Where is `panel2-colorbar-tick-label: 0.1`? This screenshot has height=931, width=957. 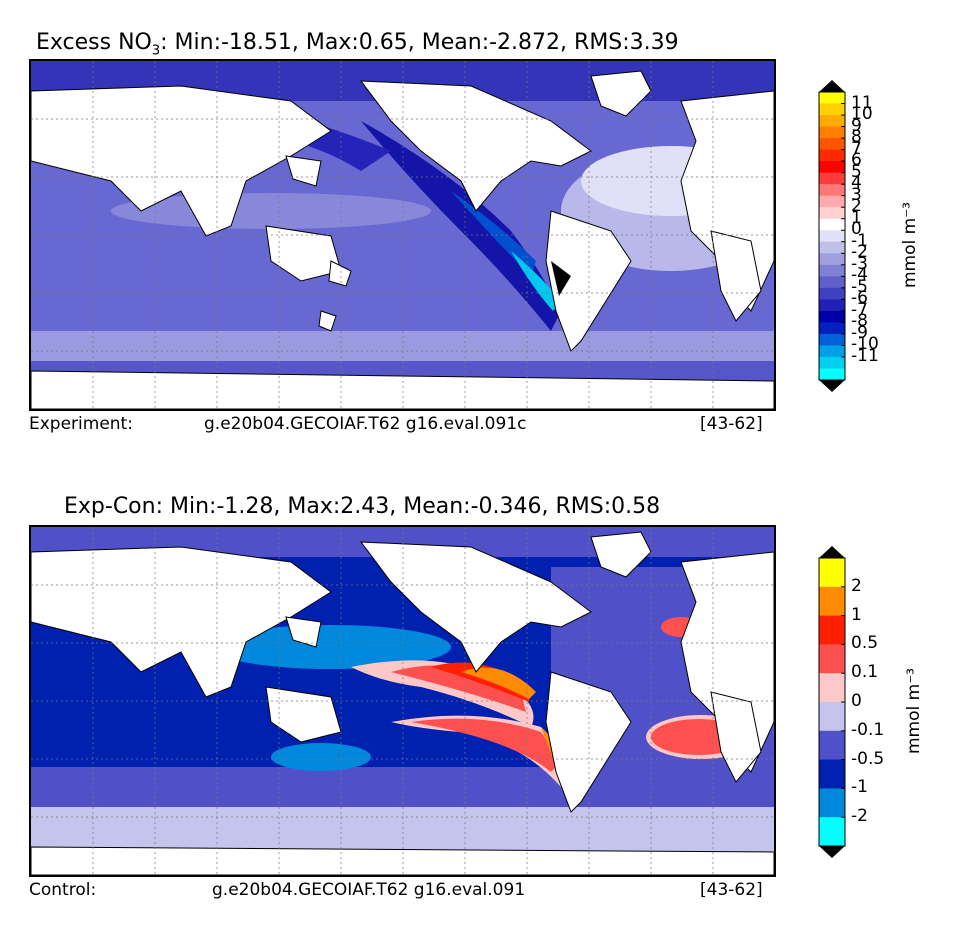 panel2-colorbar-tick-label: 0.1 is located at coordinates (865, 672).